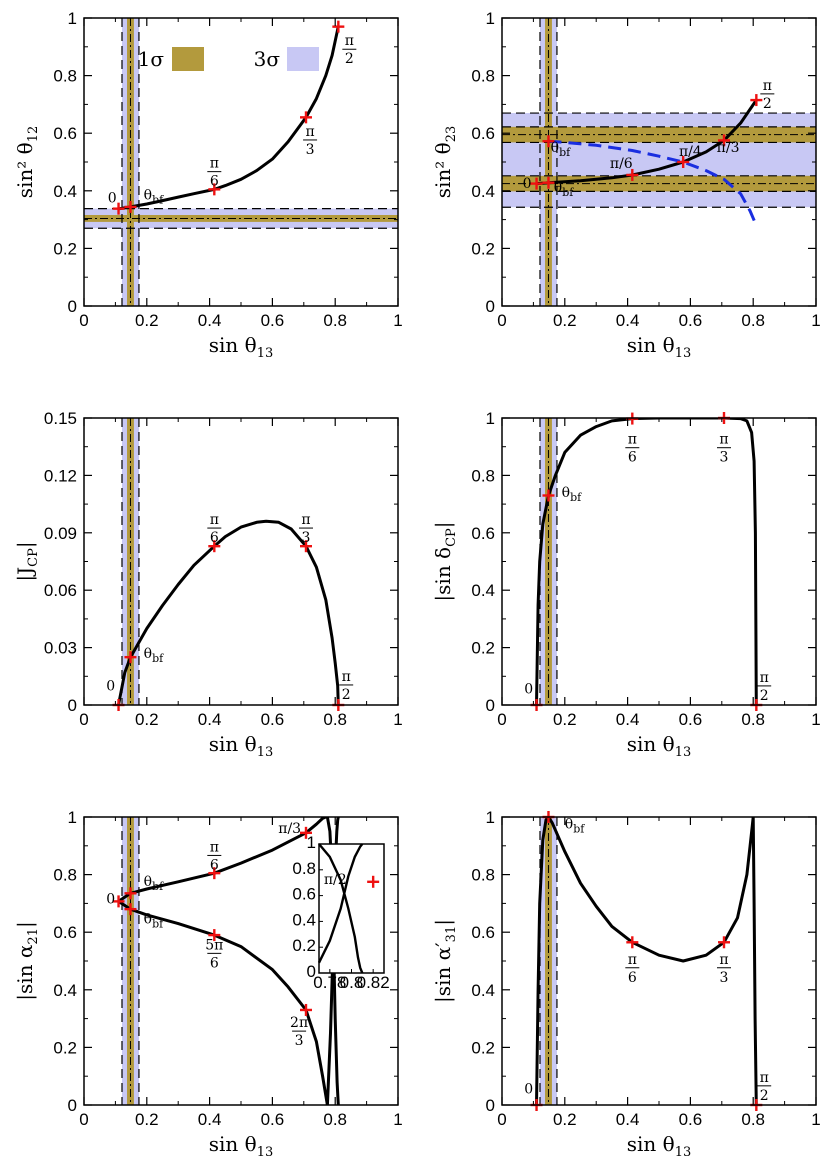 The image size is (829, 1166). Describe the element at coordinates (445, 162) in the screenshot. I see `y-axis-label: sin² θ23` at that location.